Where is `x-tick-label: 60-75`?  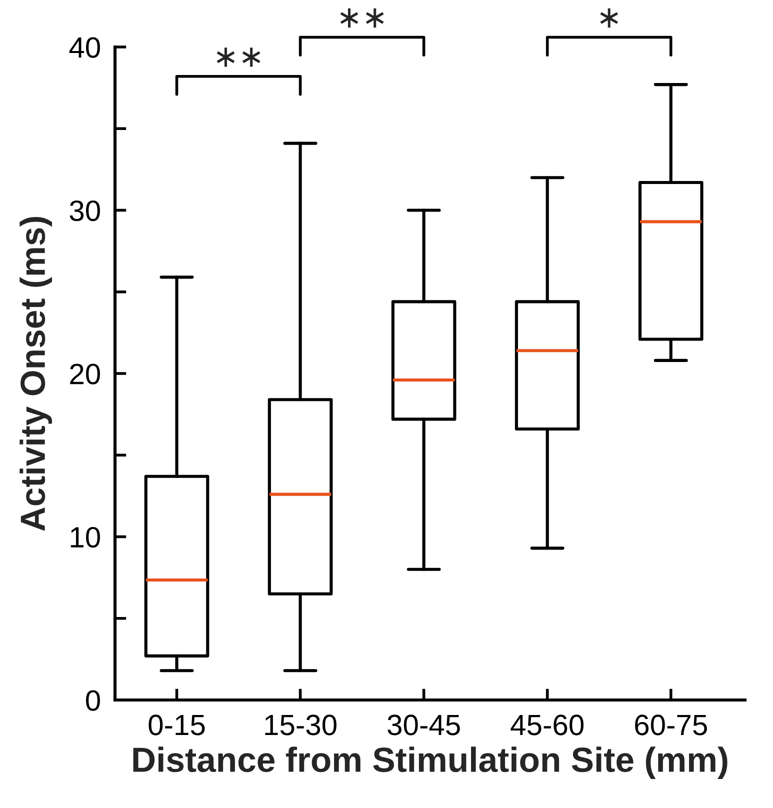 x-tick-label: 60-75 is located at coordinates (671, 725).